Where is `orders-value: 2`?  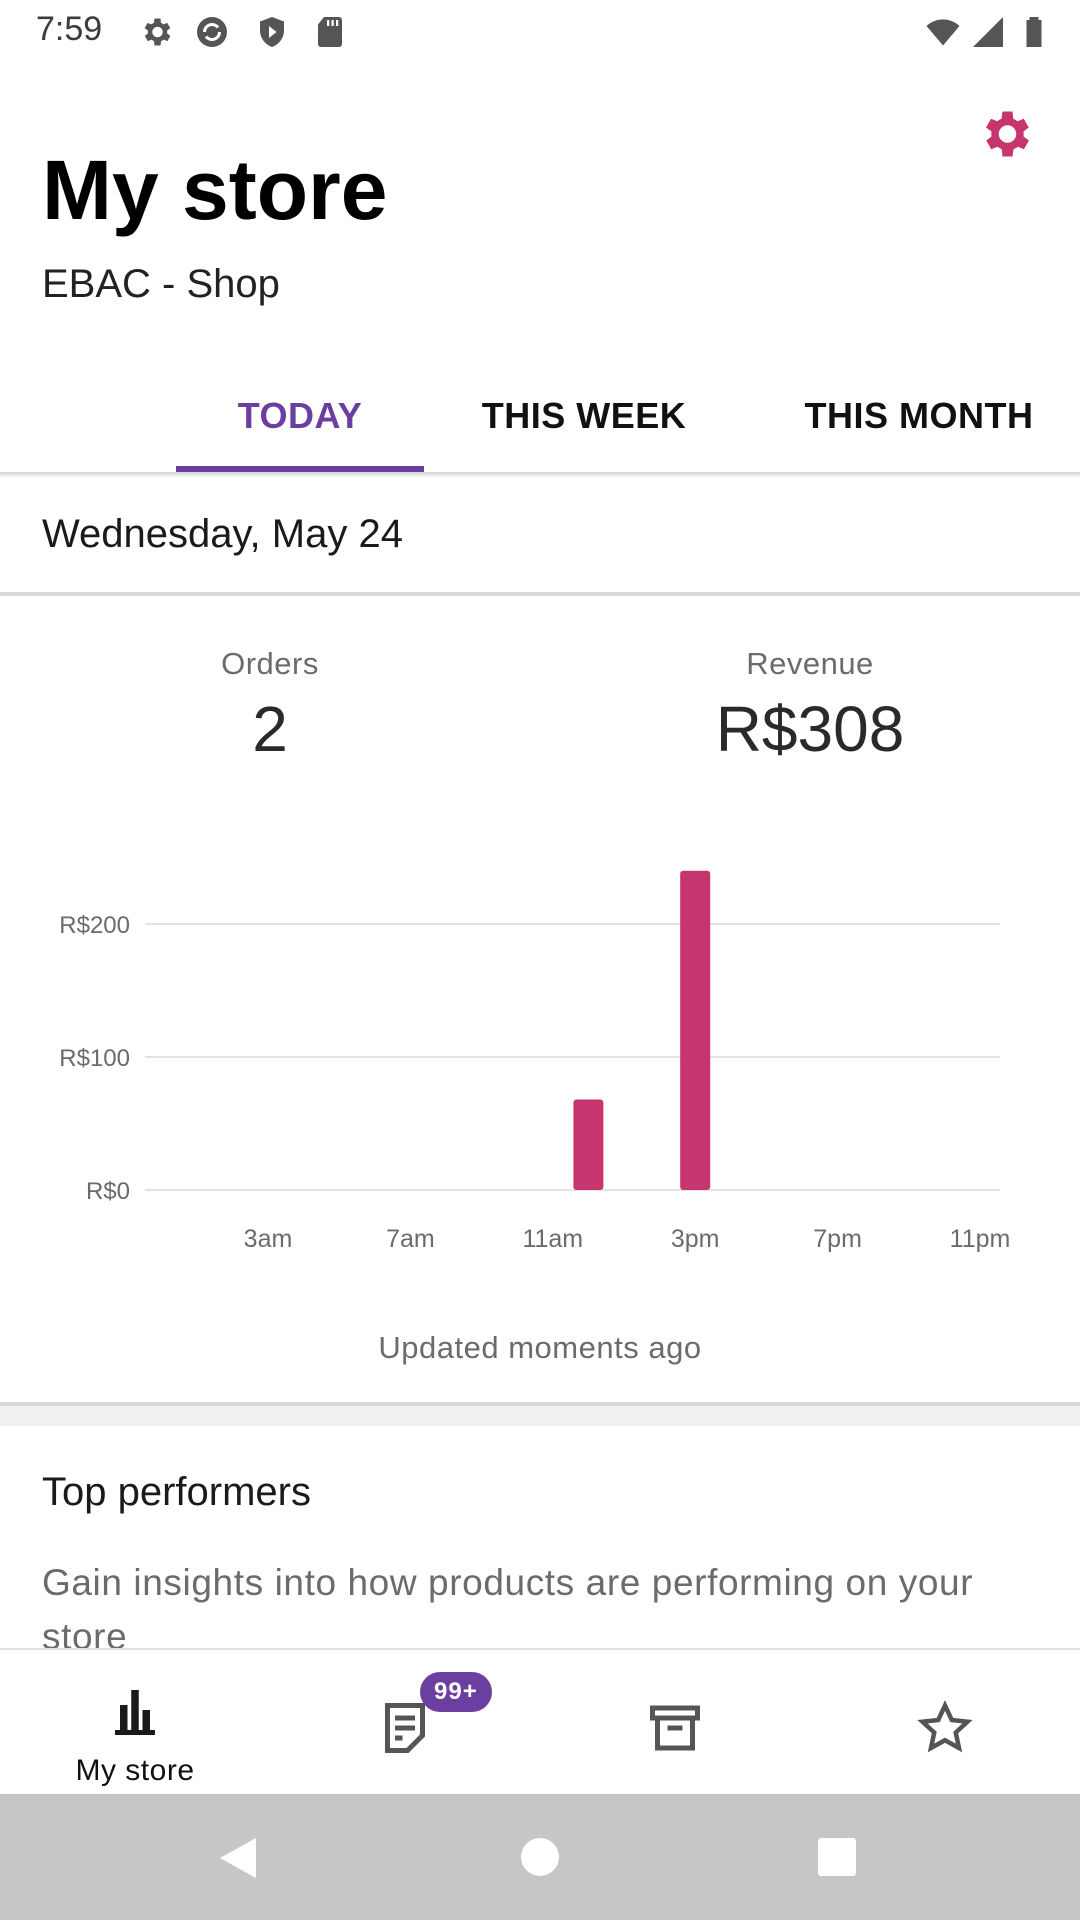 orders-value: 2 is located at coordinates (270, 729).